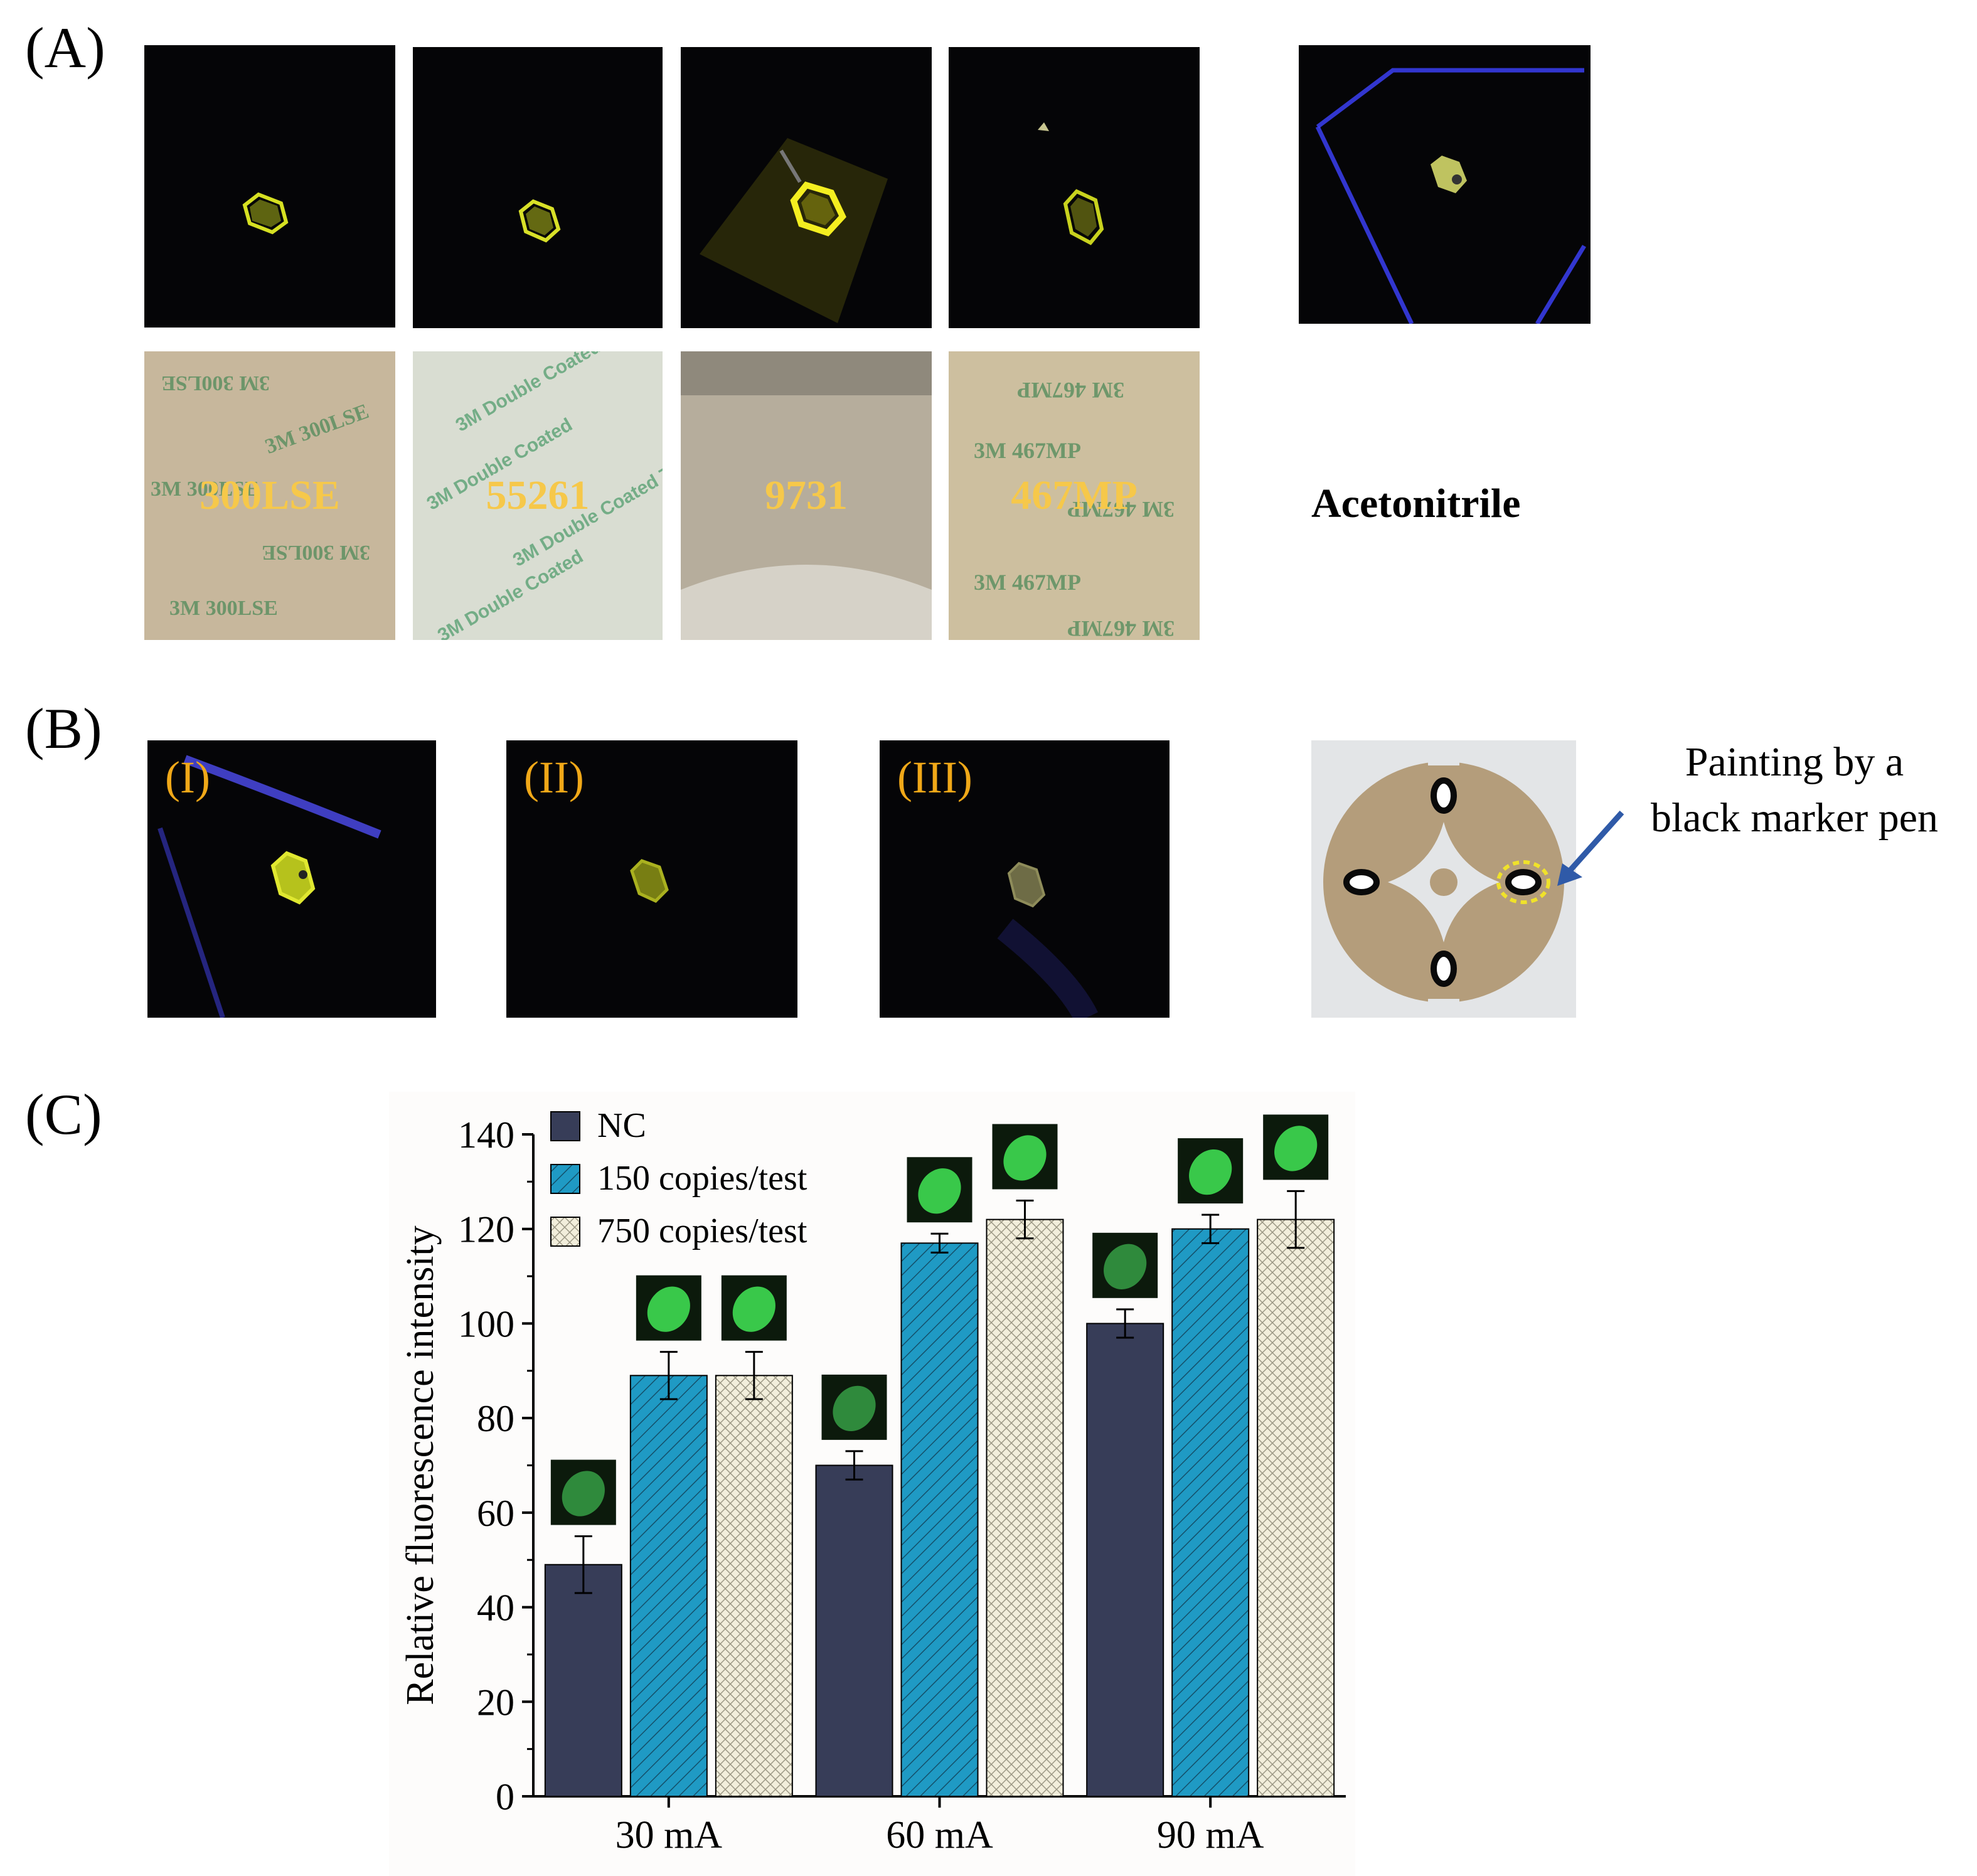  Describe the element at coordinates (1025, 879) in the screenshot. I see `fluorescence-photo-iii: (III)` at that location.